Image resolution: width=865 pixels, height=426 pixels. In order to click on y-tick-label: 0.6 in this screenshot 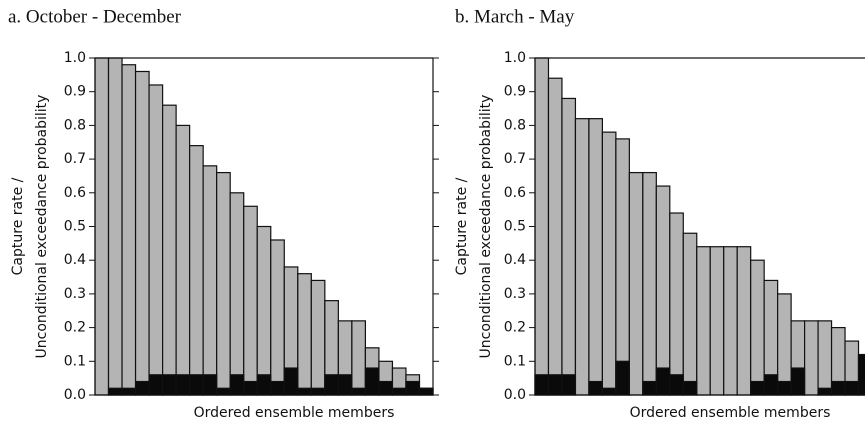, I will do `click(515, 193)`.